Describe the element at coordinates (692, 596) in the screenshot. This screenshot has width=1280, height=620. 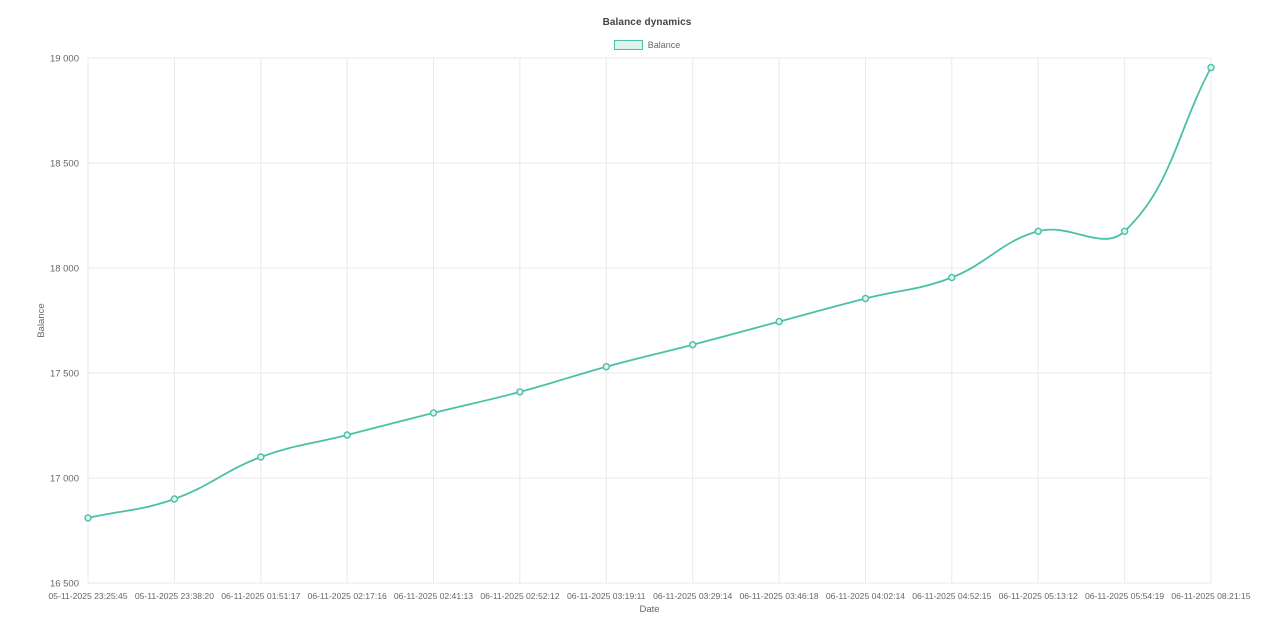
I see `x-tick-label: 06-11-2025 03:29:14` at that location.